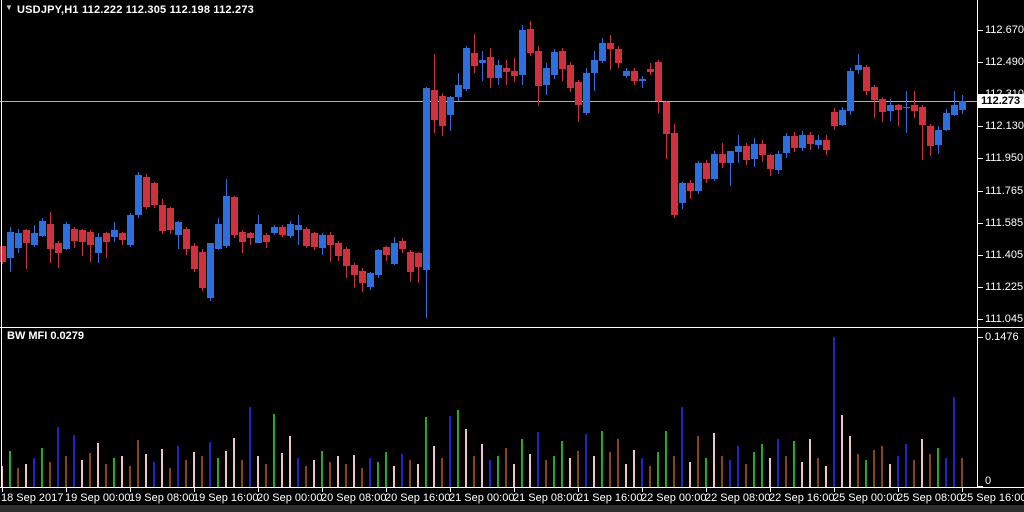  I want to click on time-axis-label: 22 Sep 08:00, so click(738, 498).